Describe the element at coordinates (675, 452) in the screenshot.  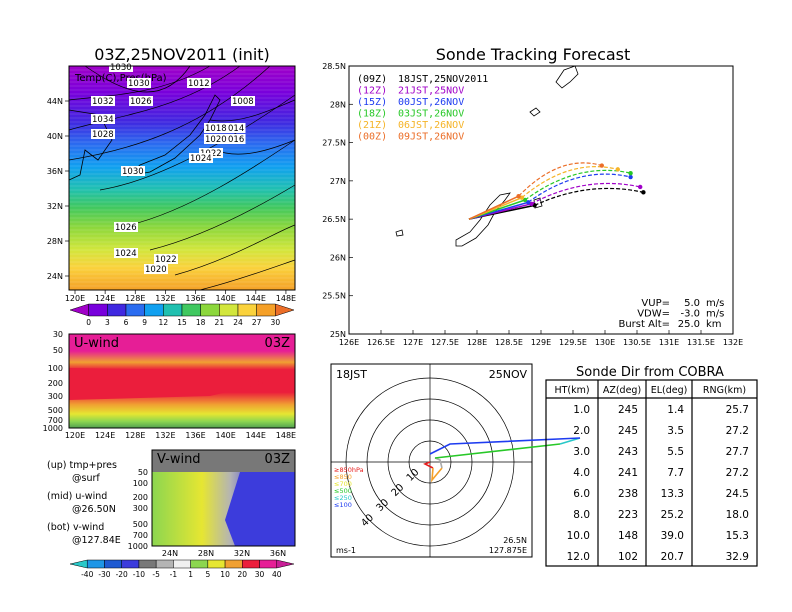
I see `table-cell: 5.5` at that location.